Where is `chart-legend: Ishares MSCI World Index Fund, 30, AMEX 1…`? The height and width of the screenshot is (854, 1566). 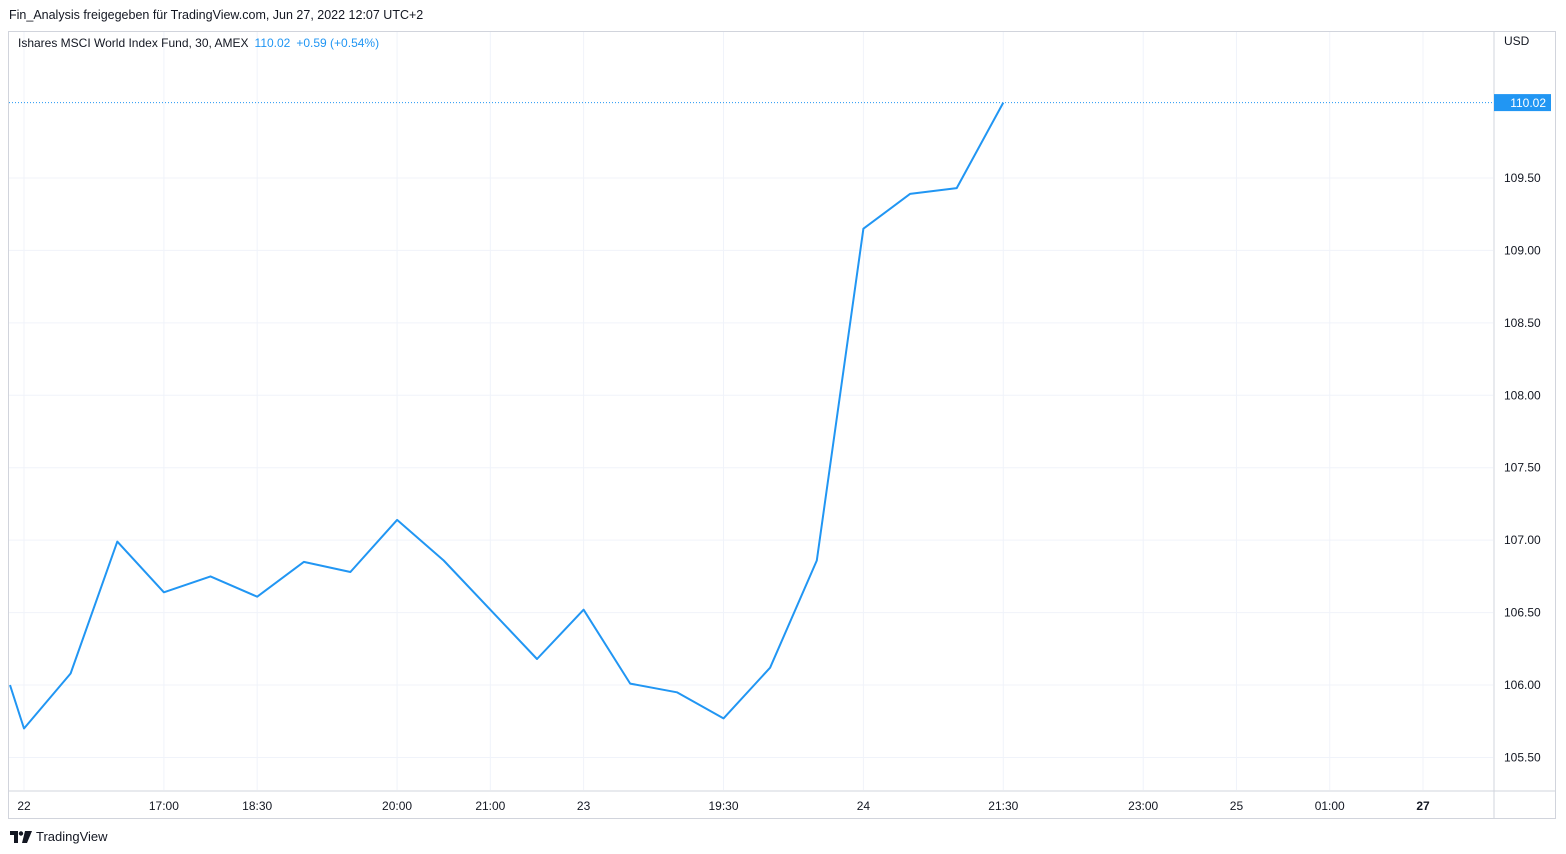 chart-legend: Ishares MSCI World Index Fund, 30, AMEX 1… is located at coordinates (198, 43).